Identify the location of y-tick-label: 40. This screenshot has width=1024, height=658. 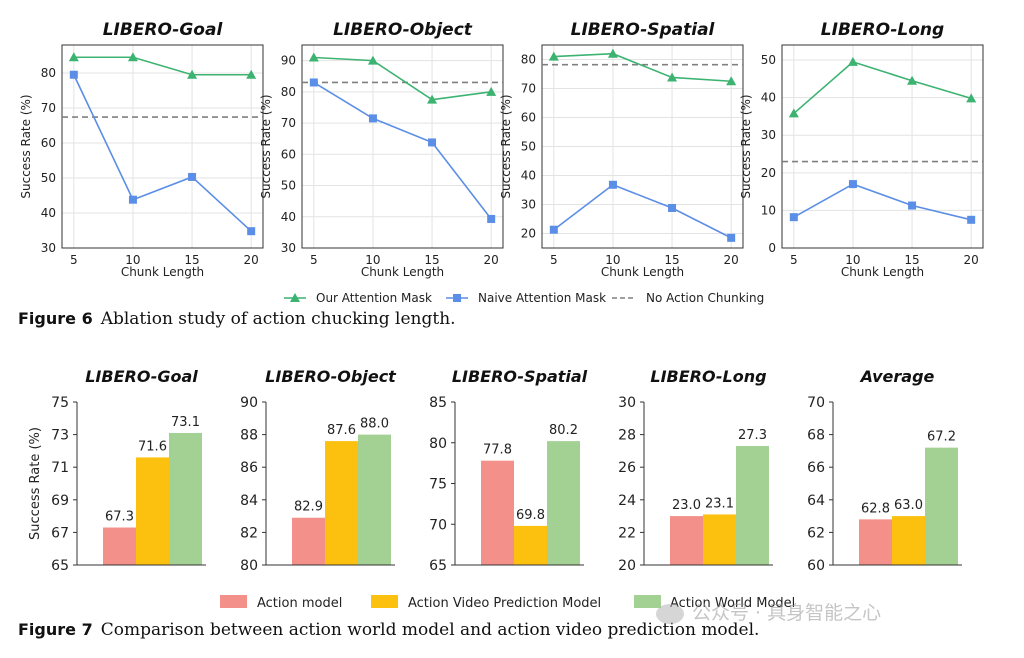
(768, 98).